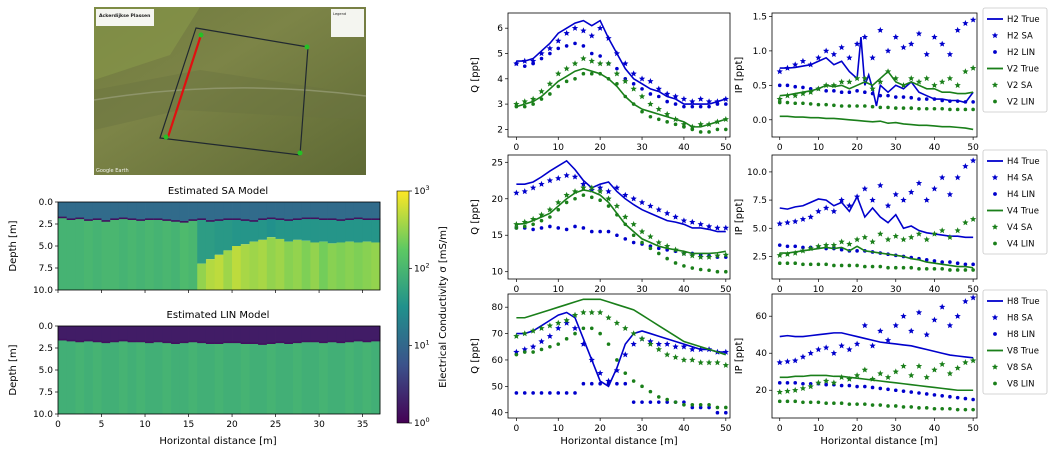  I want to click on model-ytick-label: 2.5, so click(46, 225).